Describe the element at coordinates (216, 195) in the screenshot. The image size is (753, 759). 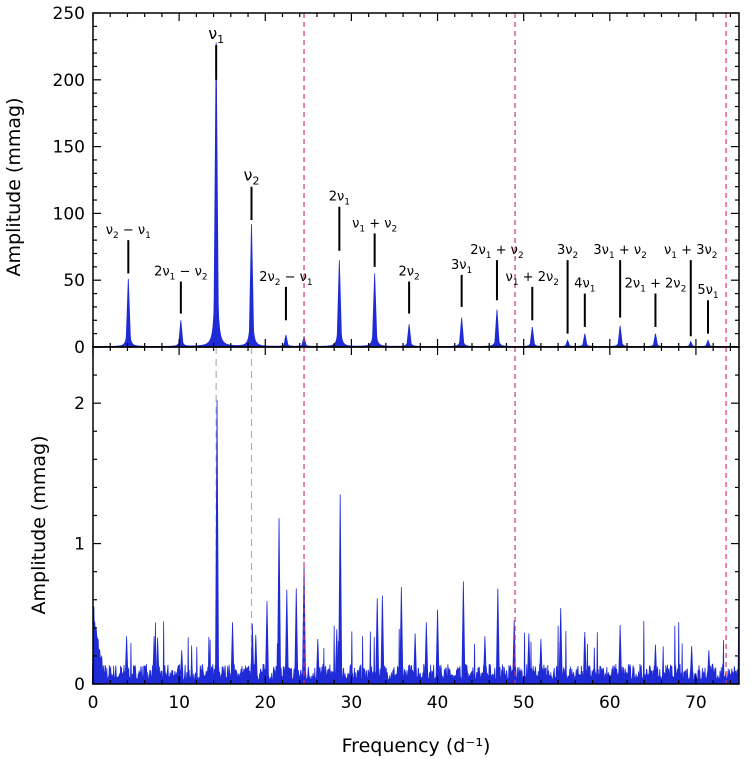
I see `peak-v1` at that location.